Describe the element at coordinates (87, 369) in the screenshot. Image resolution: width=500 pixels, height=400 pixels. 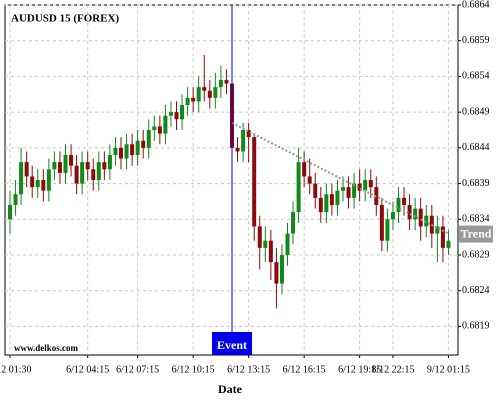
I see `x-tick-label: 6/12 04:15` at that location.